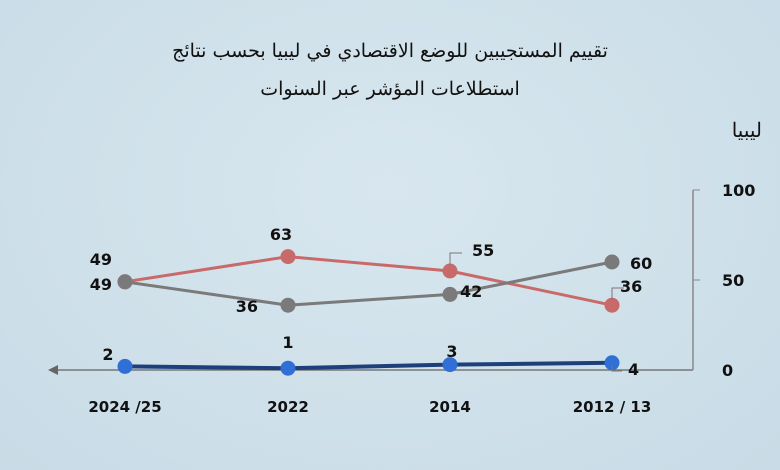  What do you see at coordinates (727, 370) in the screenshot?
I see `y-tick-label: 0` at bounding box center [727, 370].